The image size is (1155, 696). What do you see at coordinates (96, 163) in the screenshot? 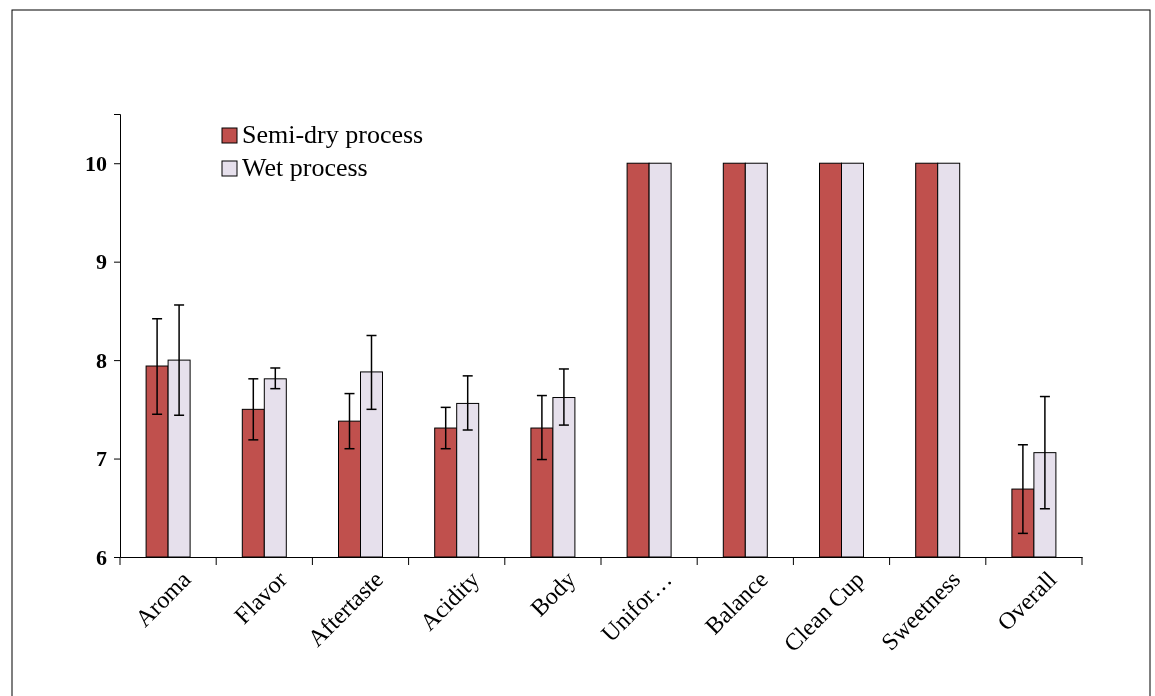
I see `y-tick-label: 10` at bounding box center [96, 163].